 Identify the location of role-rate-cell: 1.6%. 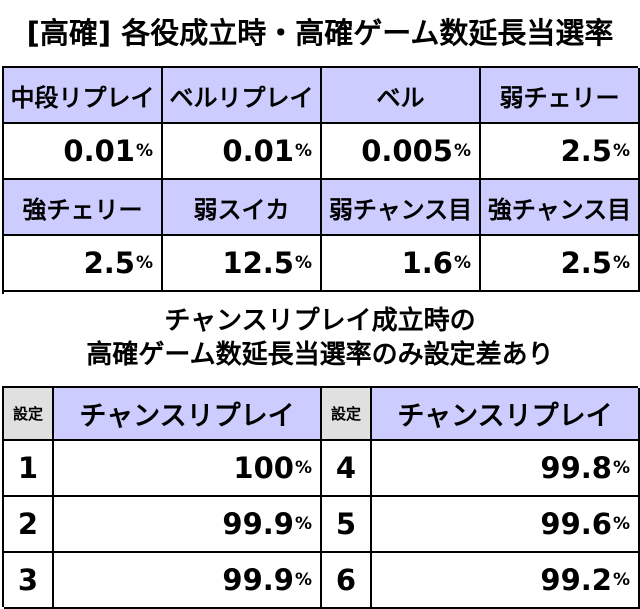
(401, 264).